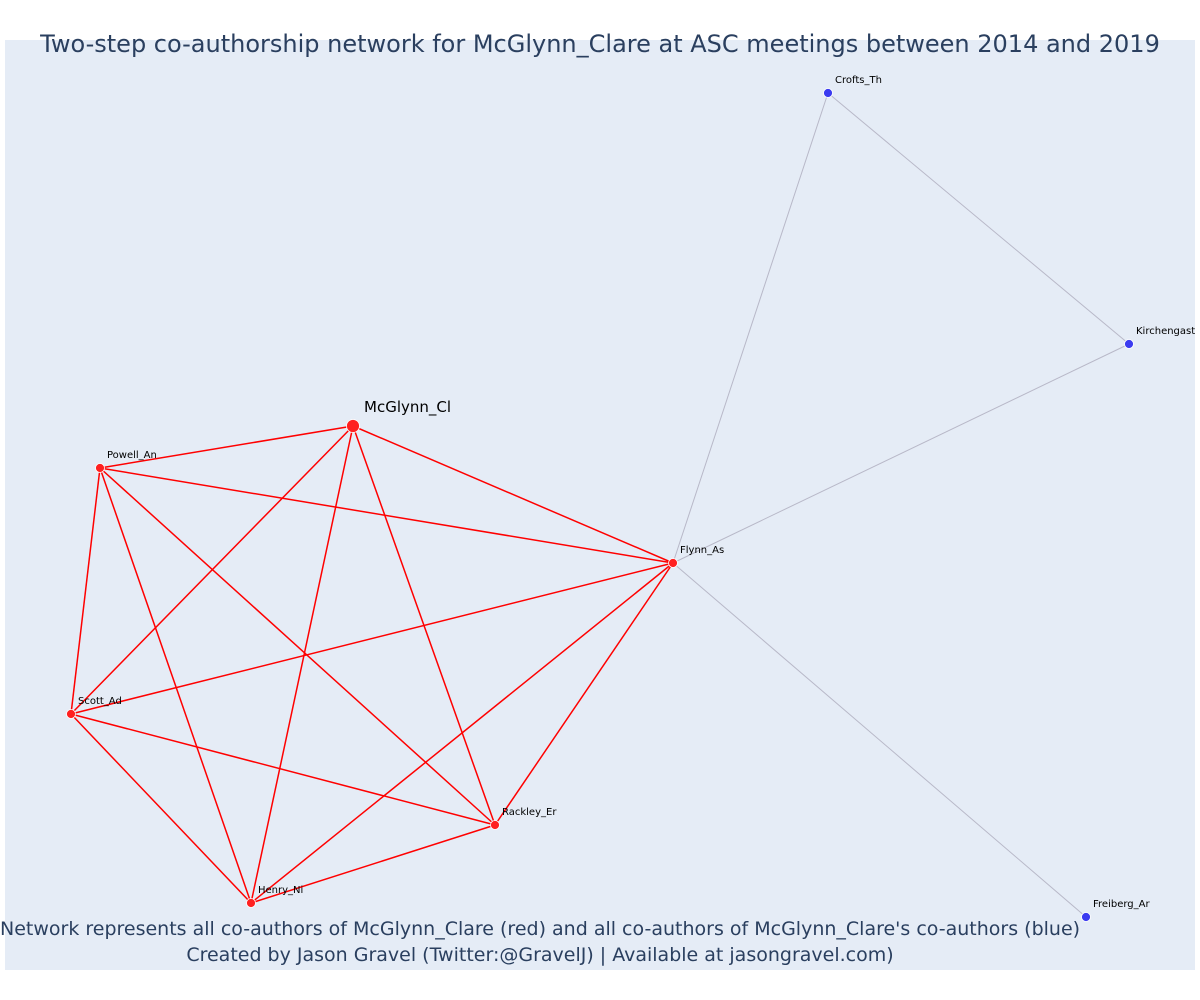  What do you see at coordinates (1129, 344) in the screenshot?
I see `node-kirchengast` at bounding box center [1129, 344].